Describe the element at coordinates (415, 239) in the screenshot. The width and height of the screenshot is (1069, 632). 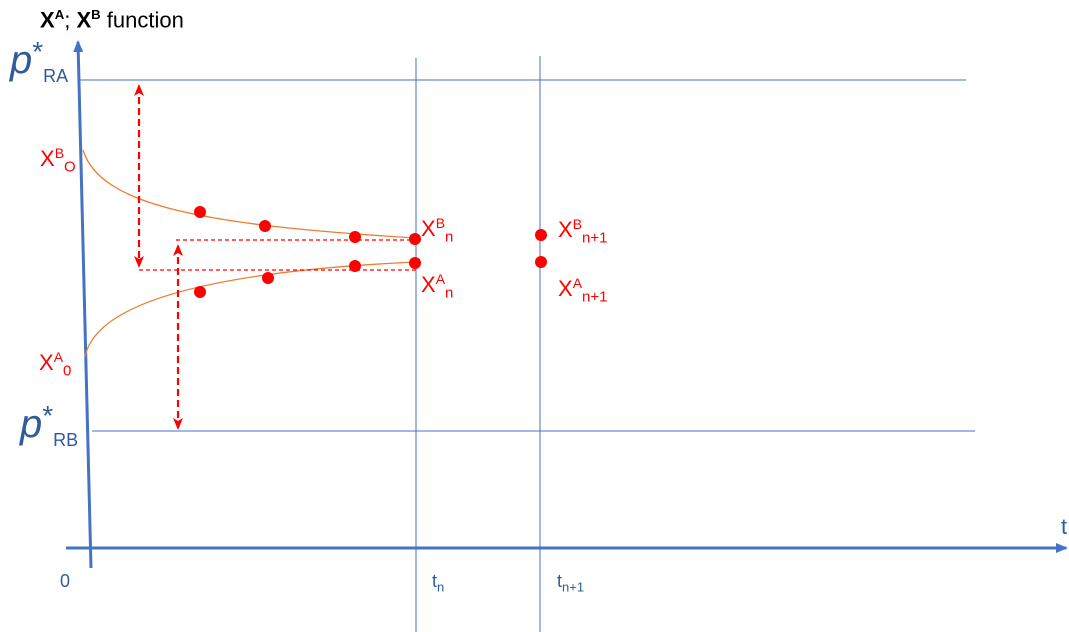
I see `xb-point-n` at that location.